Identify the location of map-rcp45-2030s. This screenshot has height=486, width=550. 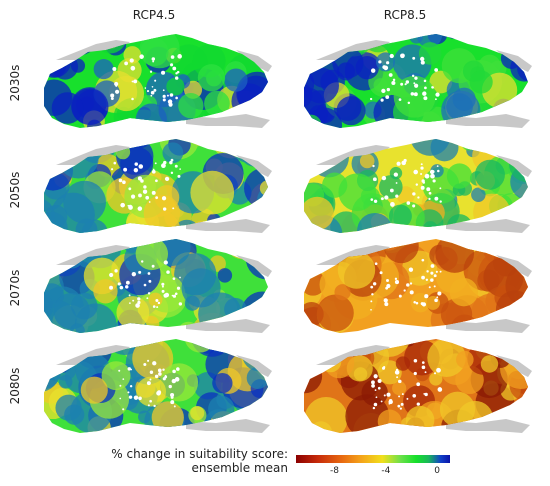
(154, 80).